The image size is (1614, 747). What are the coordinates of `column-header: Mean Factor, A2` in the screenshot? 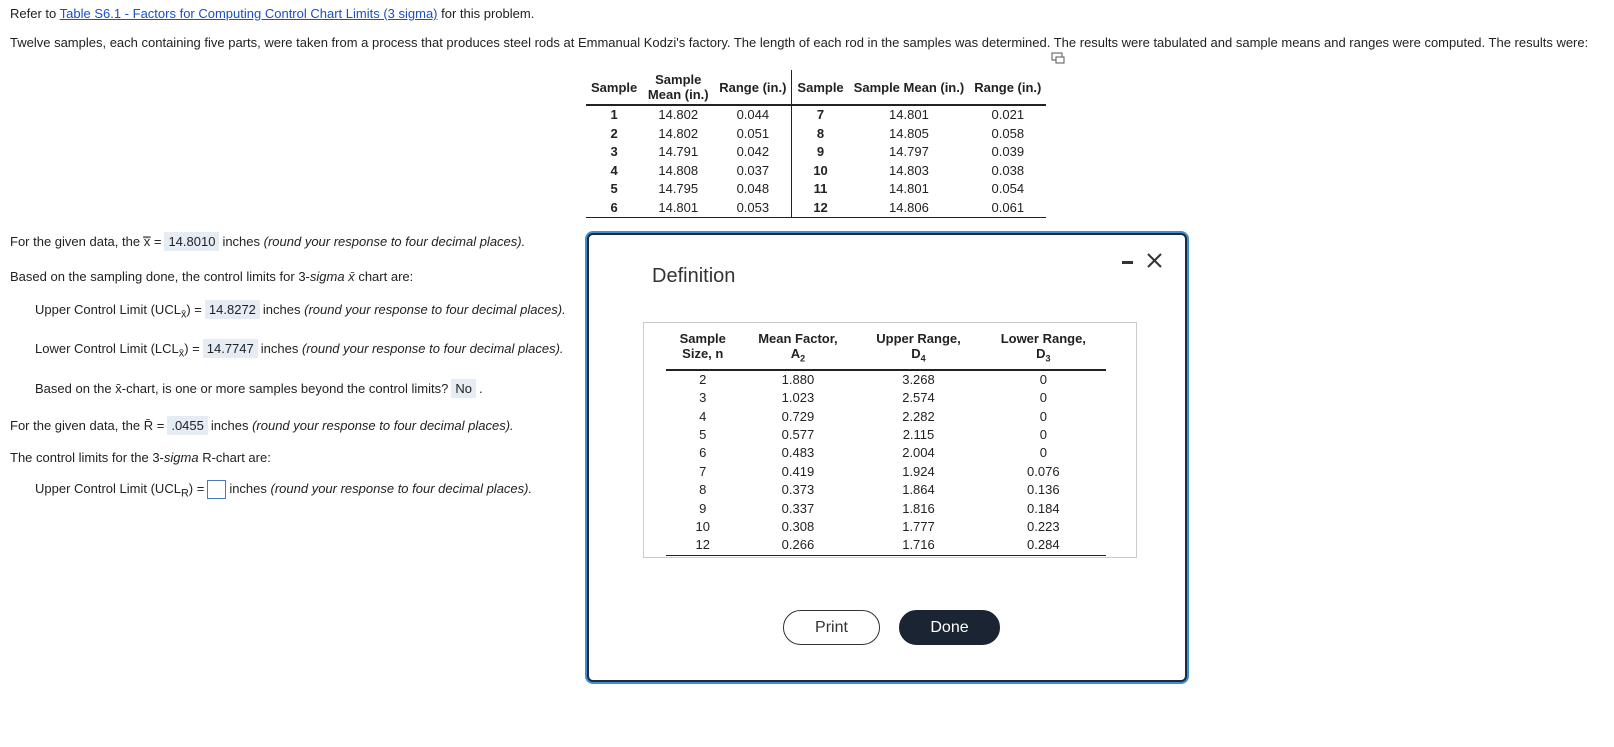 It's located at (798, 351).